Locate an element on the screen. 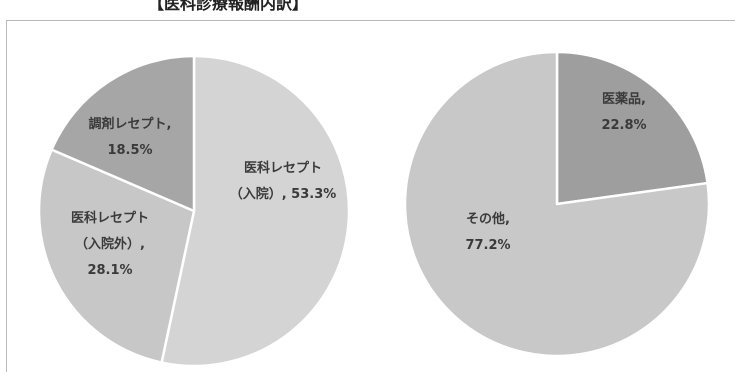 This screenshot has width=735, height=372. slice-outpatient is located at coordinates (116, 256).